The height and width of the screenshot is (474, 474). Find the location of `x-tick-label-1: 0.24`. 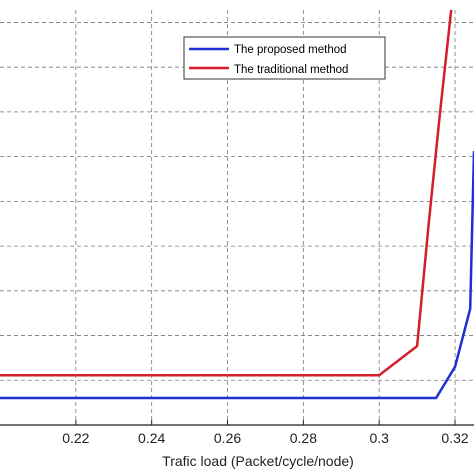

x-tick-label-1: 0.24 is located at coordinates (151, 438).